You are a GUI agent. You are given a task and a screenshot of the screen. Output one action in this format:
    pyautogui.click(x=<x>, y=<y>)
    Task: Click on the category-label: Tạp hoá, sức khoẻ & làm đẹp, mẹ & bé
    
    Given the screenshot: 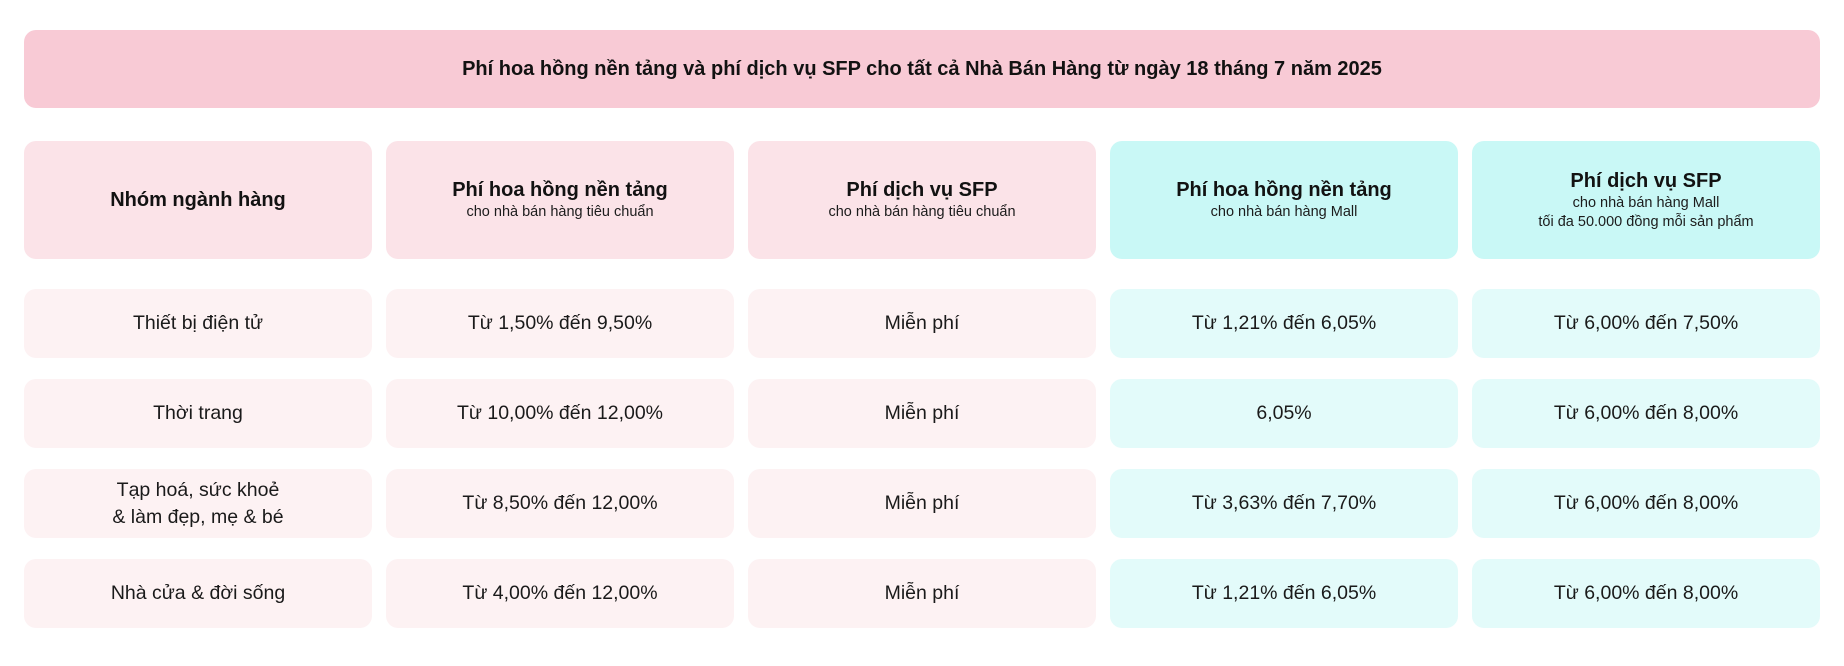 What is the action you would take?
    pyautogui.click(x=198, y=503)
    